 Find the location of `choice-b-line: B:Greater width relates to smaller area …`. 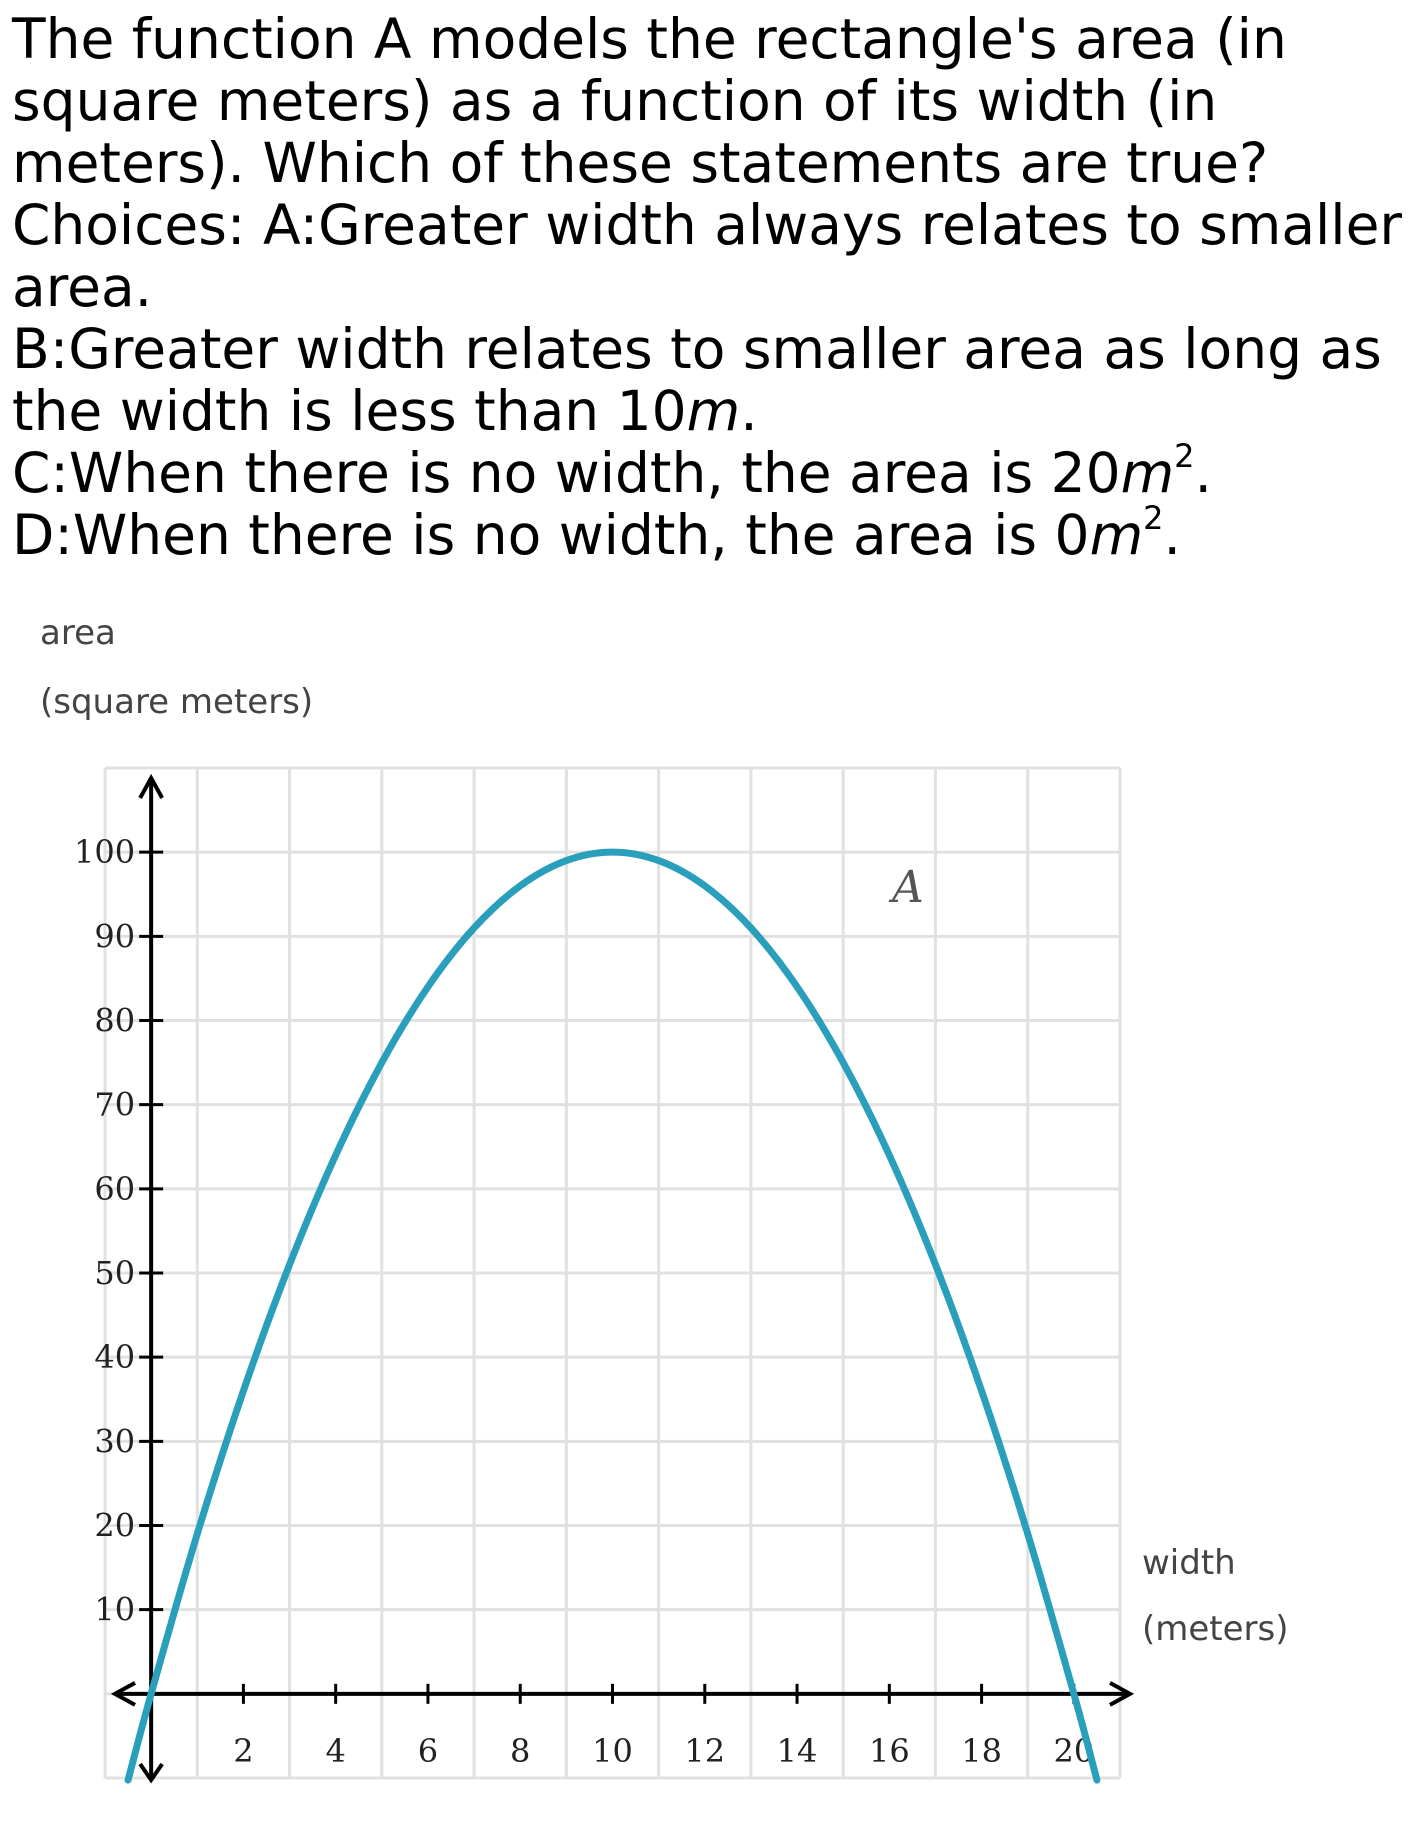

choice-b-line: B:Greater width relates to smaller area … is located at coordinates (697, 349).